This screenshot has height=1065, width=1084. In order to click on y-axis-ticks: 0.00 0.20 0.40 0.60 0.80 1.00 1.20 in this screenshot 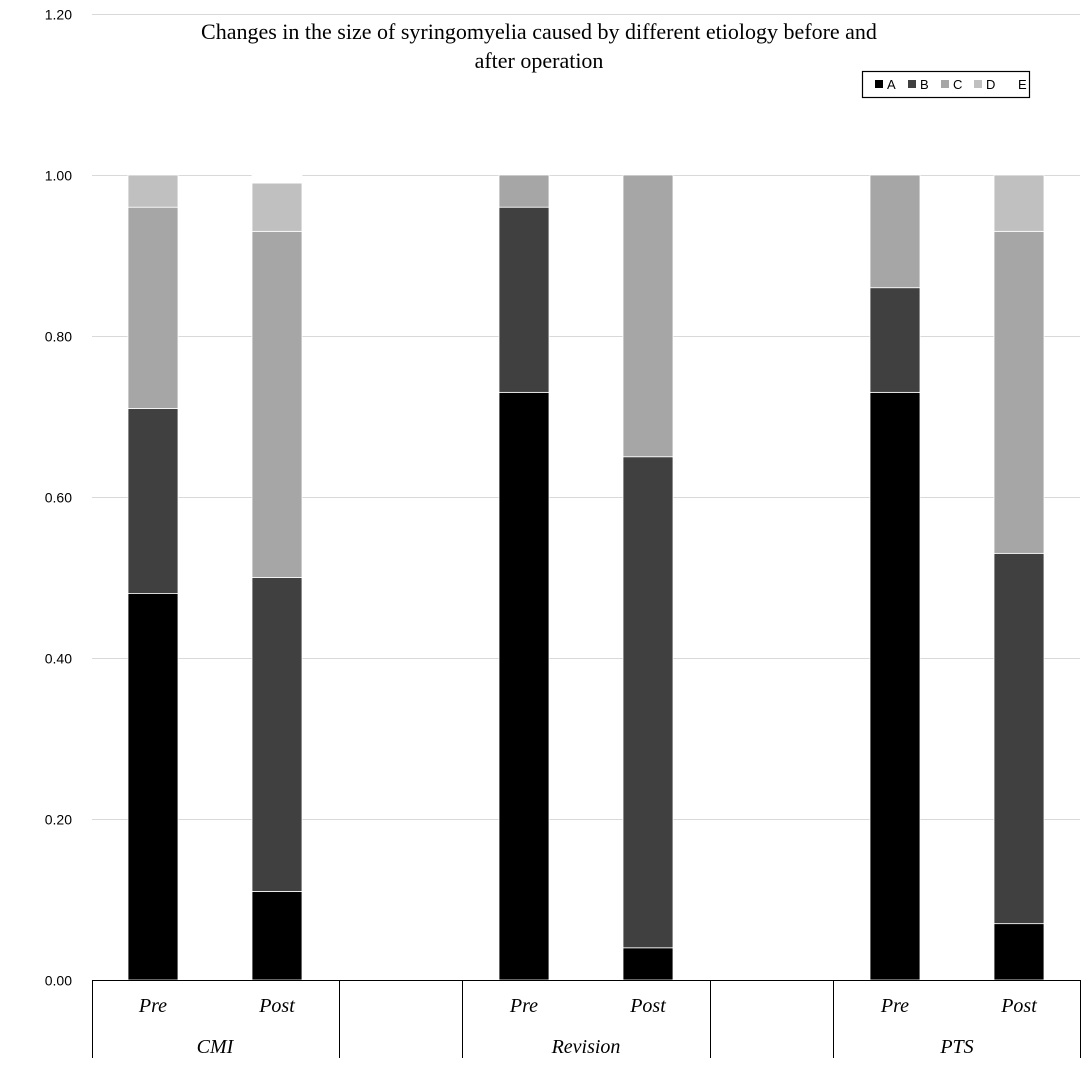, I will do `click(58, 498)`.